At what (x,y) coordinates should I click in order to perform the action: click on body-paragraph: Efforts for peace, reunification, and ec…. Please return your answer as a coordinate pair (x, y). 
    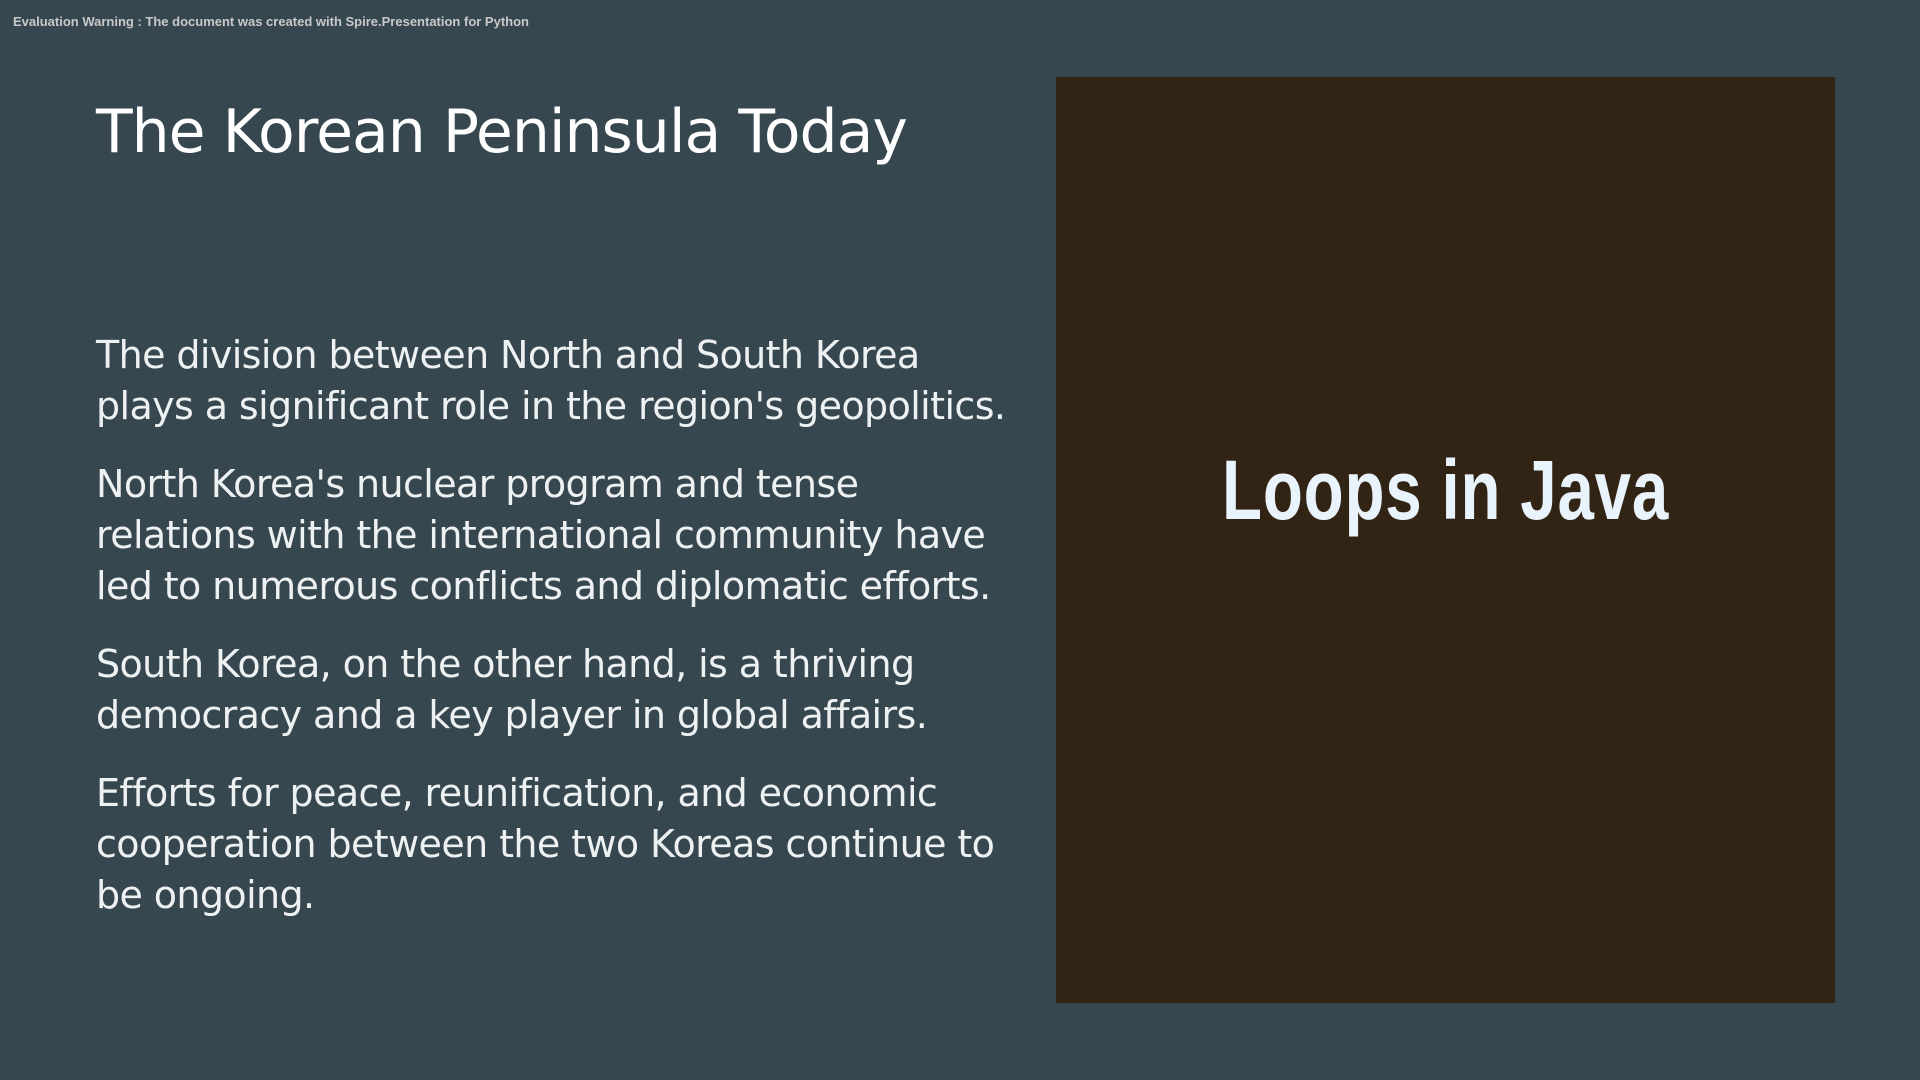
    Looking at the image, I should click on (545, 844).